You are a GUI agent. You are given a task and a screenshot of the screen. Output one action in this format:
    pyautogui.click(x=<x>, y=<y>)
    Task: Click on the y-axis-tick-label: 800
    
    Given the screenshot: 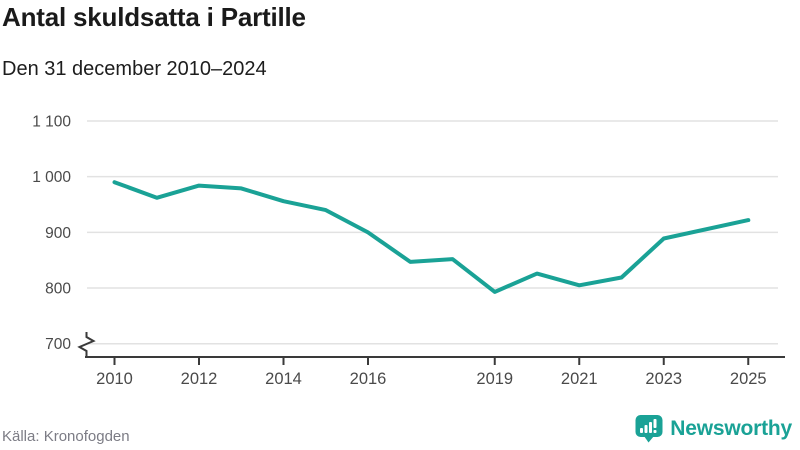 What is the action you would take?
    pyautogui.click(x=58, y=289)
    